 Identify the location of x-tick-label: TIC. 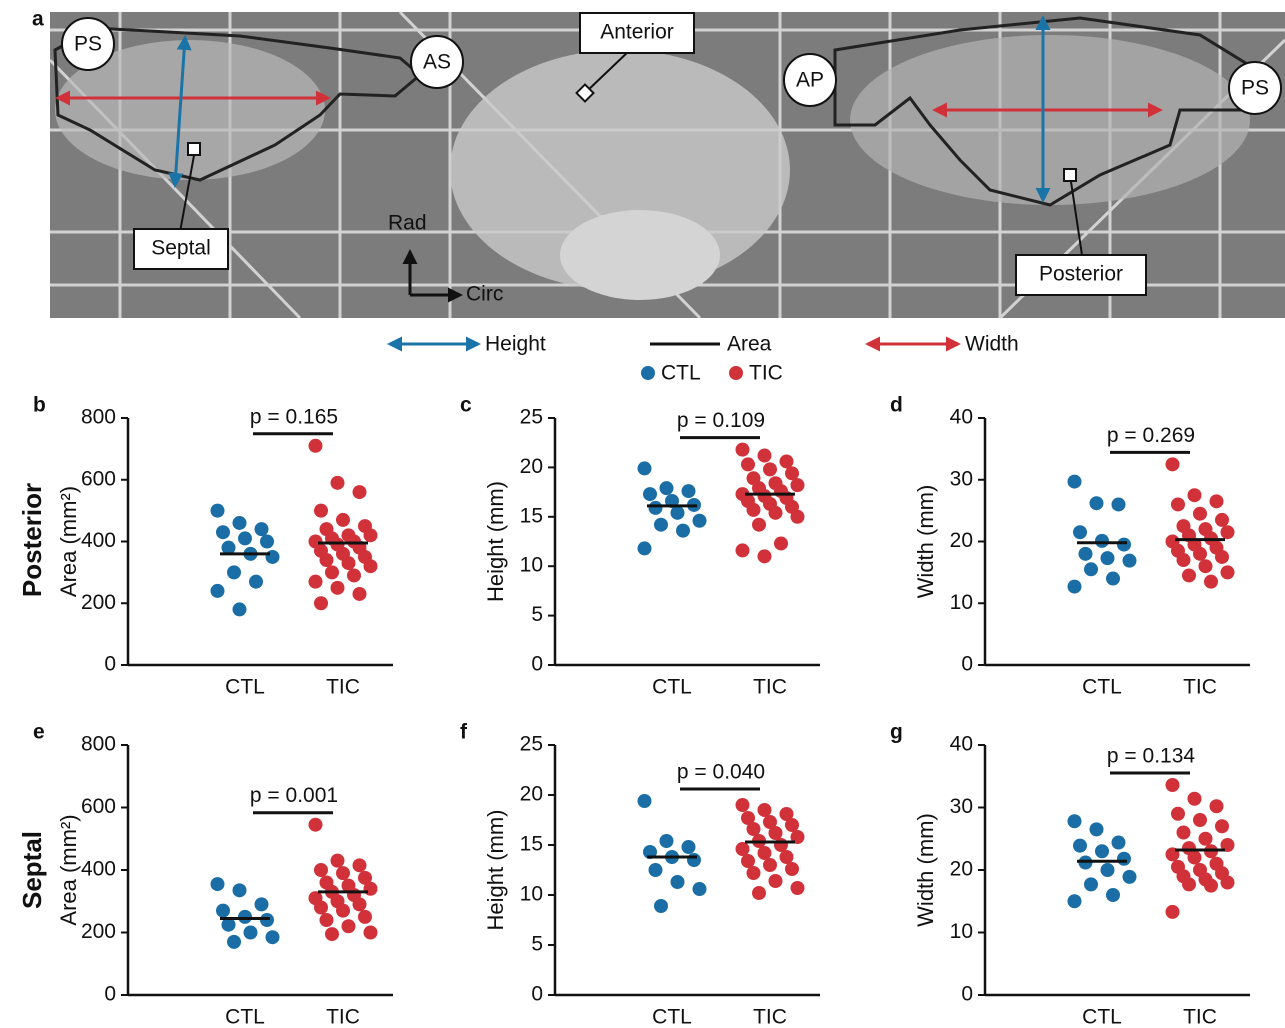
(343, 687).